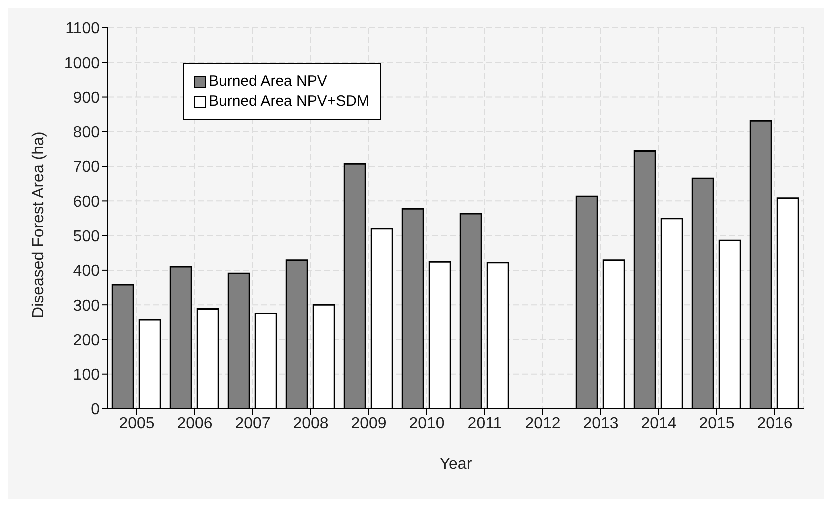  Describe the element at coordinates (601, 423) in the screenshot. I see `x-tick-label: 2013` at that location.